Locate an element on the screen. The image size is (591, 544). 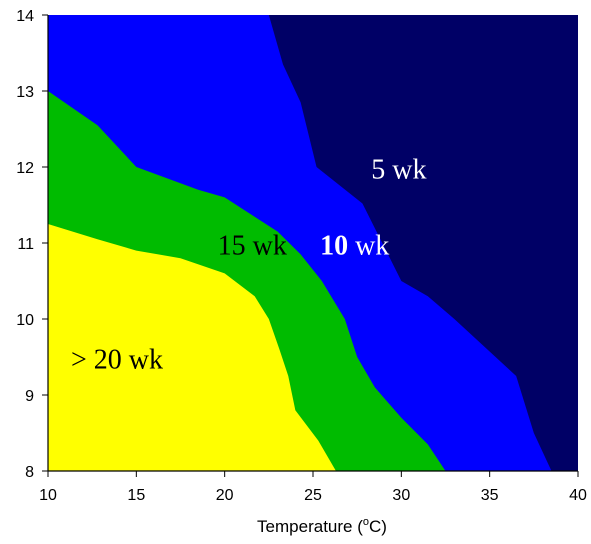
x-axis-title: Temperature (oC) is located at coordinates (322, 526).